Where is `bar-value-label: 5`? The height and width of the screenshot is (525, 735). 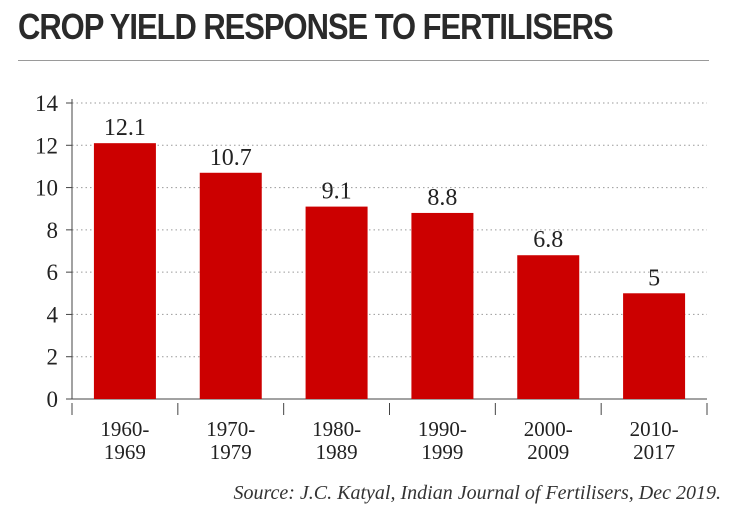
bar-value-label: 5 is located at coordinates (654, 278).